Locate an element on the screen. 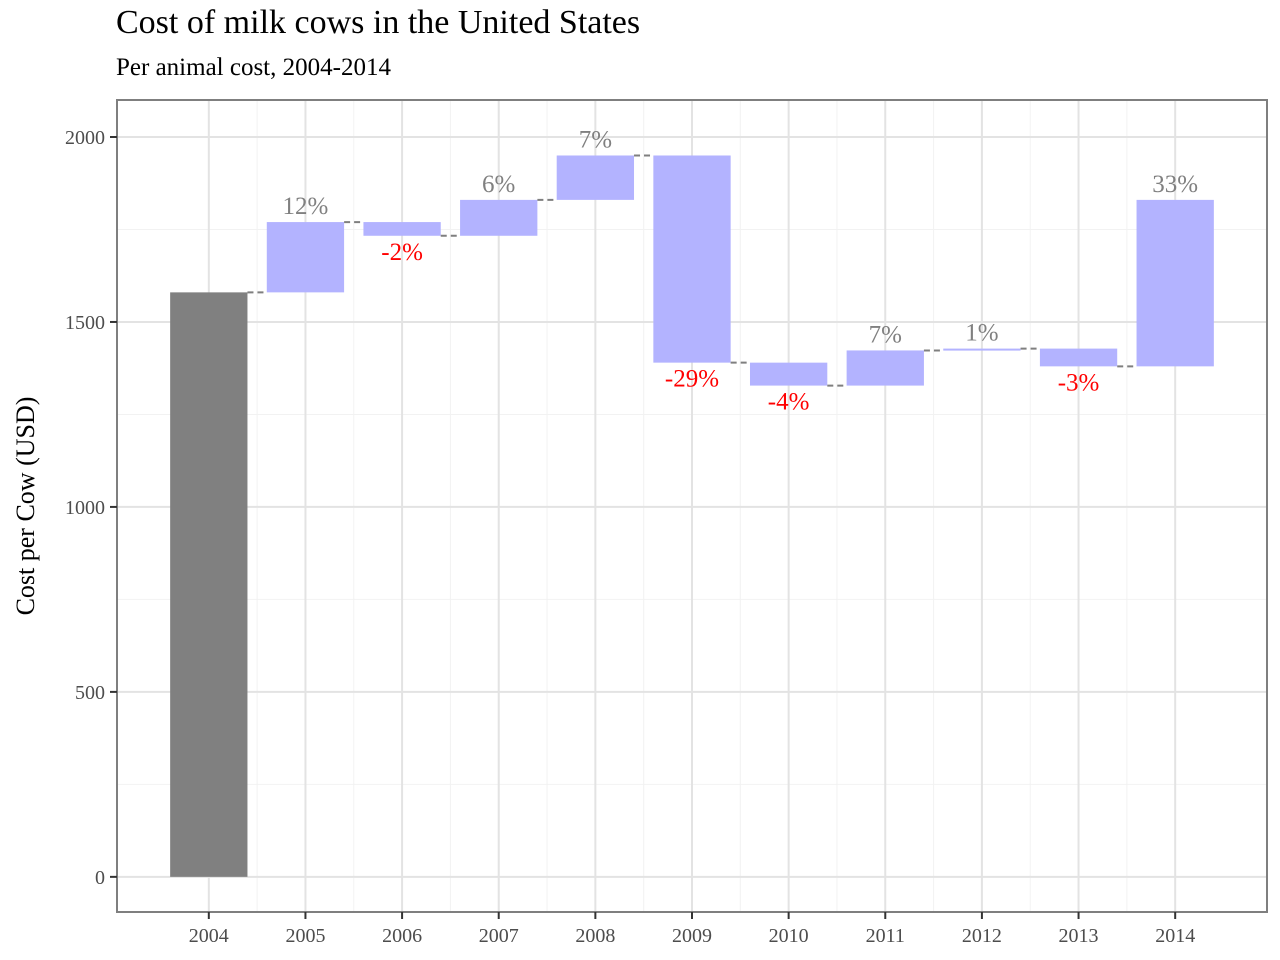 The height and width of the screenshot is (960, 1280). x-tick-label: 2005 is located at coordinates (305, 936).